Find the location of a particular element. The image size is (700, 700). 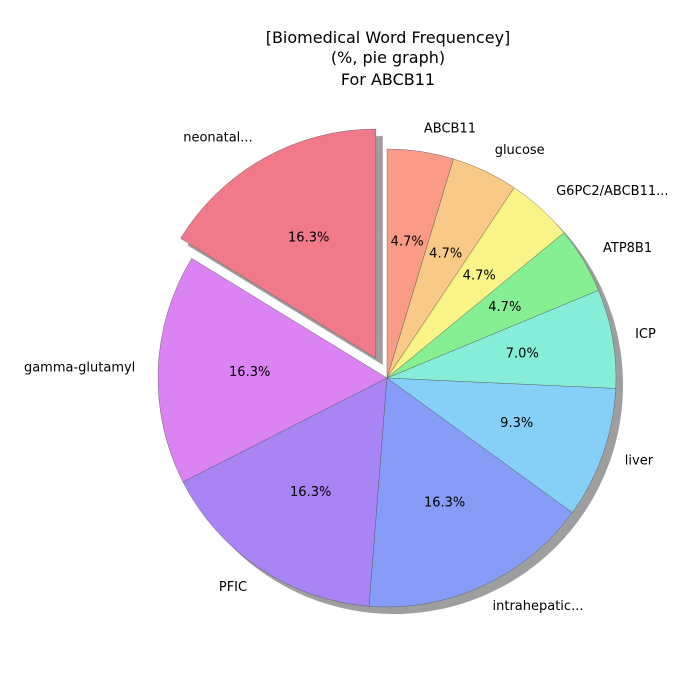

chart-title-line-2: (%, pie graph) is located at coordinates (388, 57).